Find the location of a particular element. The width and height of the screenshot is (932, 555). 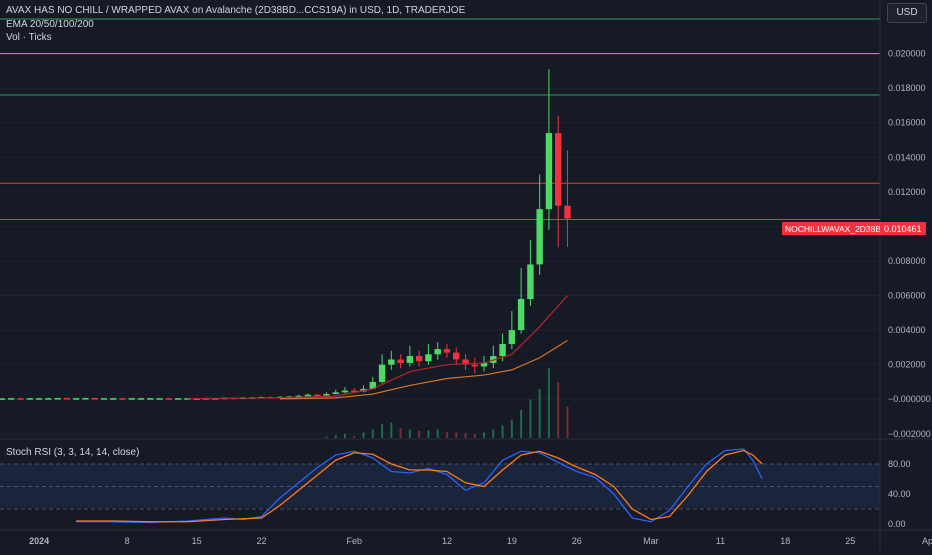

time-axis-label: 18 is located at coordinates (785, 541).